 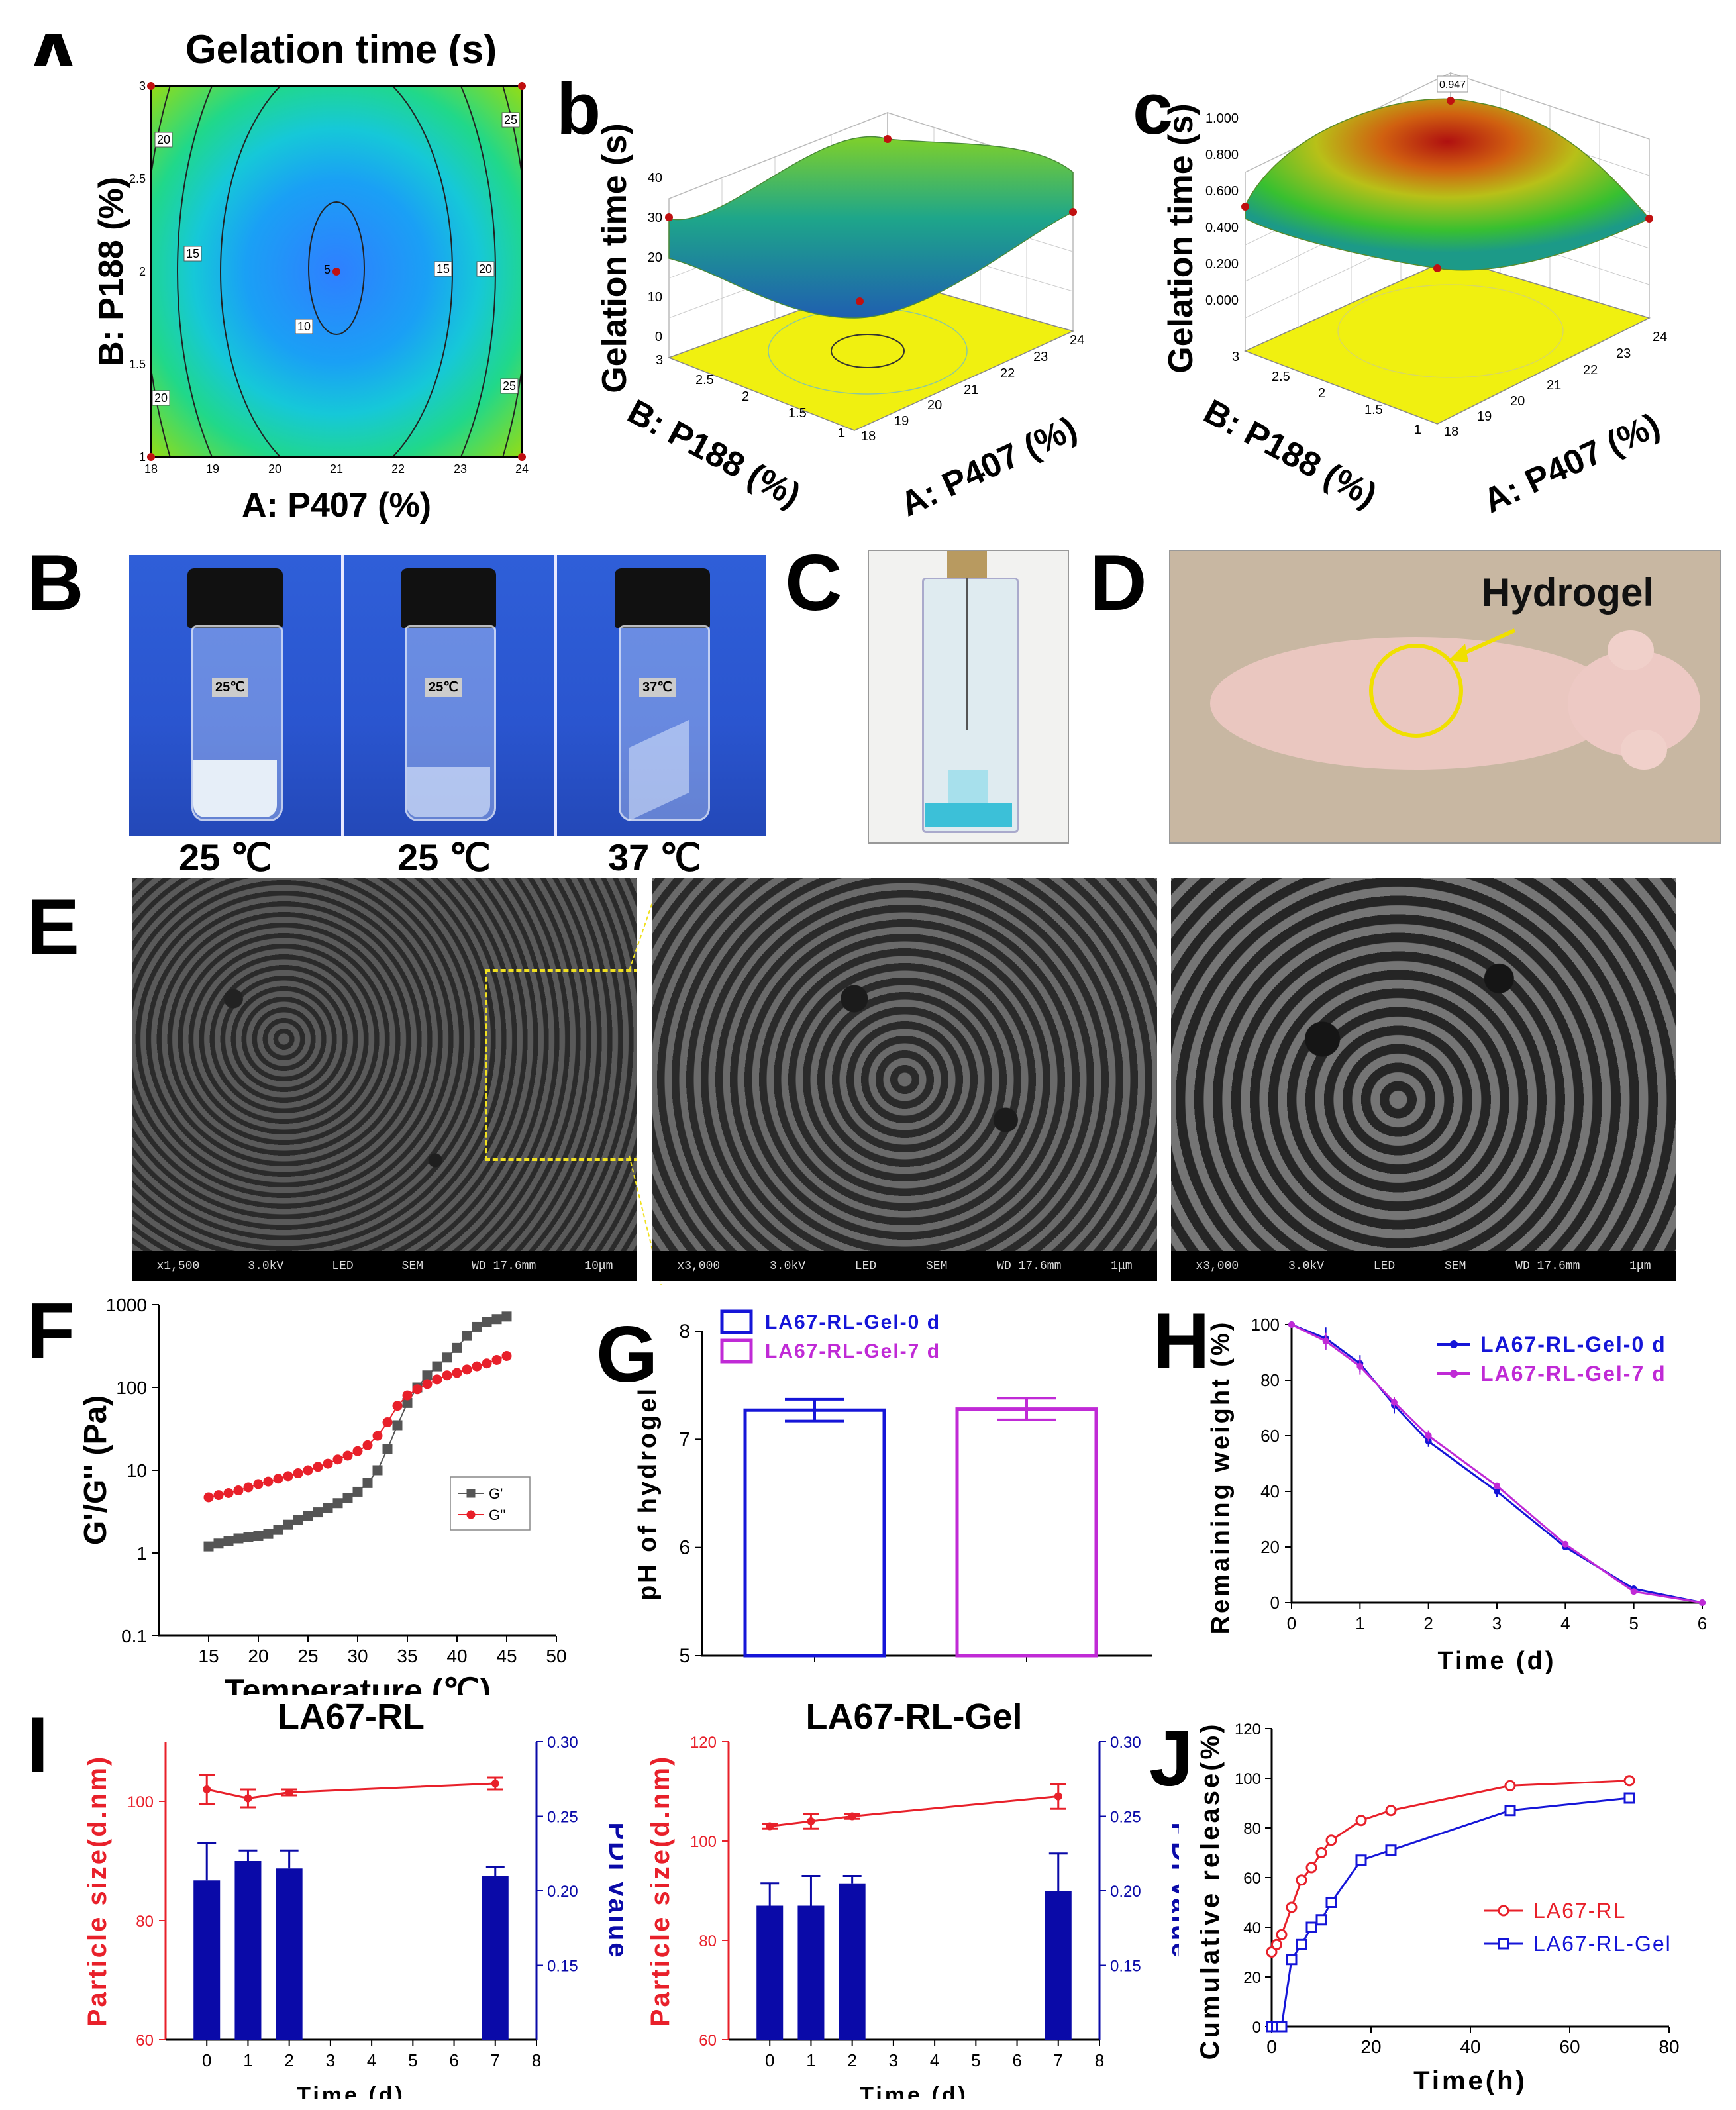 What do you see at coordinates (447, 695) in the screenshot?
I see `vial-photo-panel: 25℃ 25℃ 37℃` at bounding box center [447, 695].